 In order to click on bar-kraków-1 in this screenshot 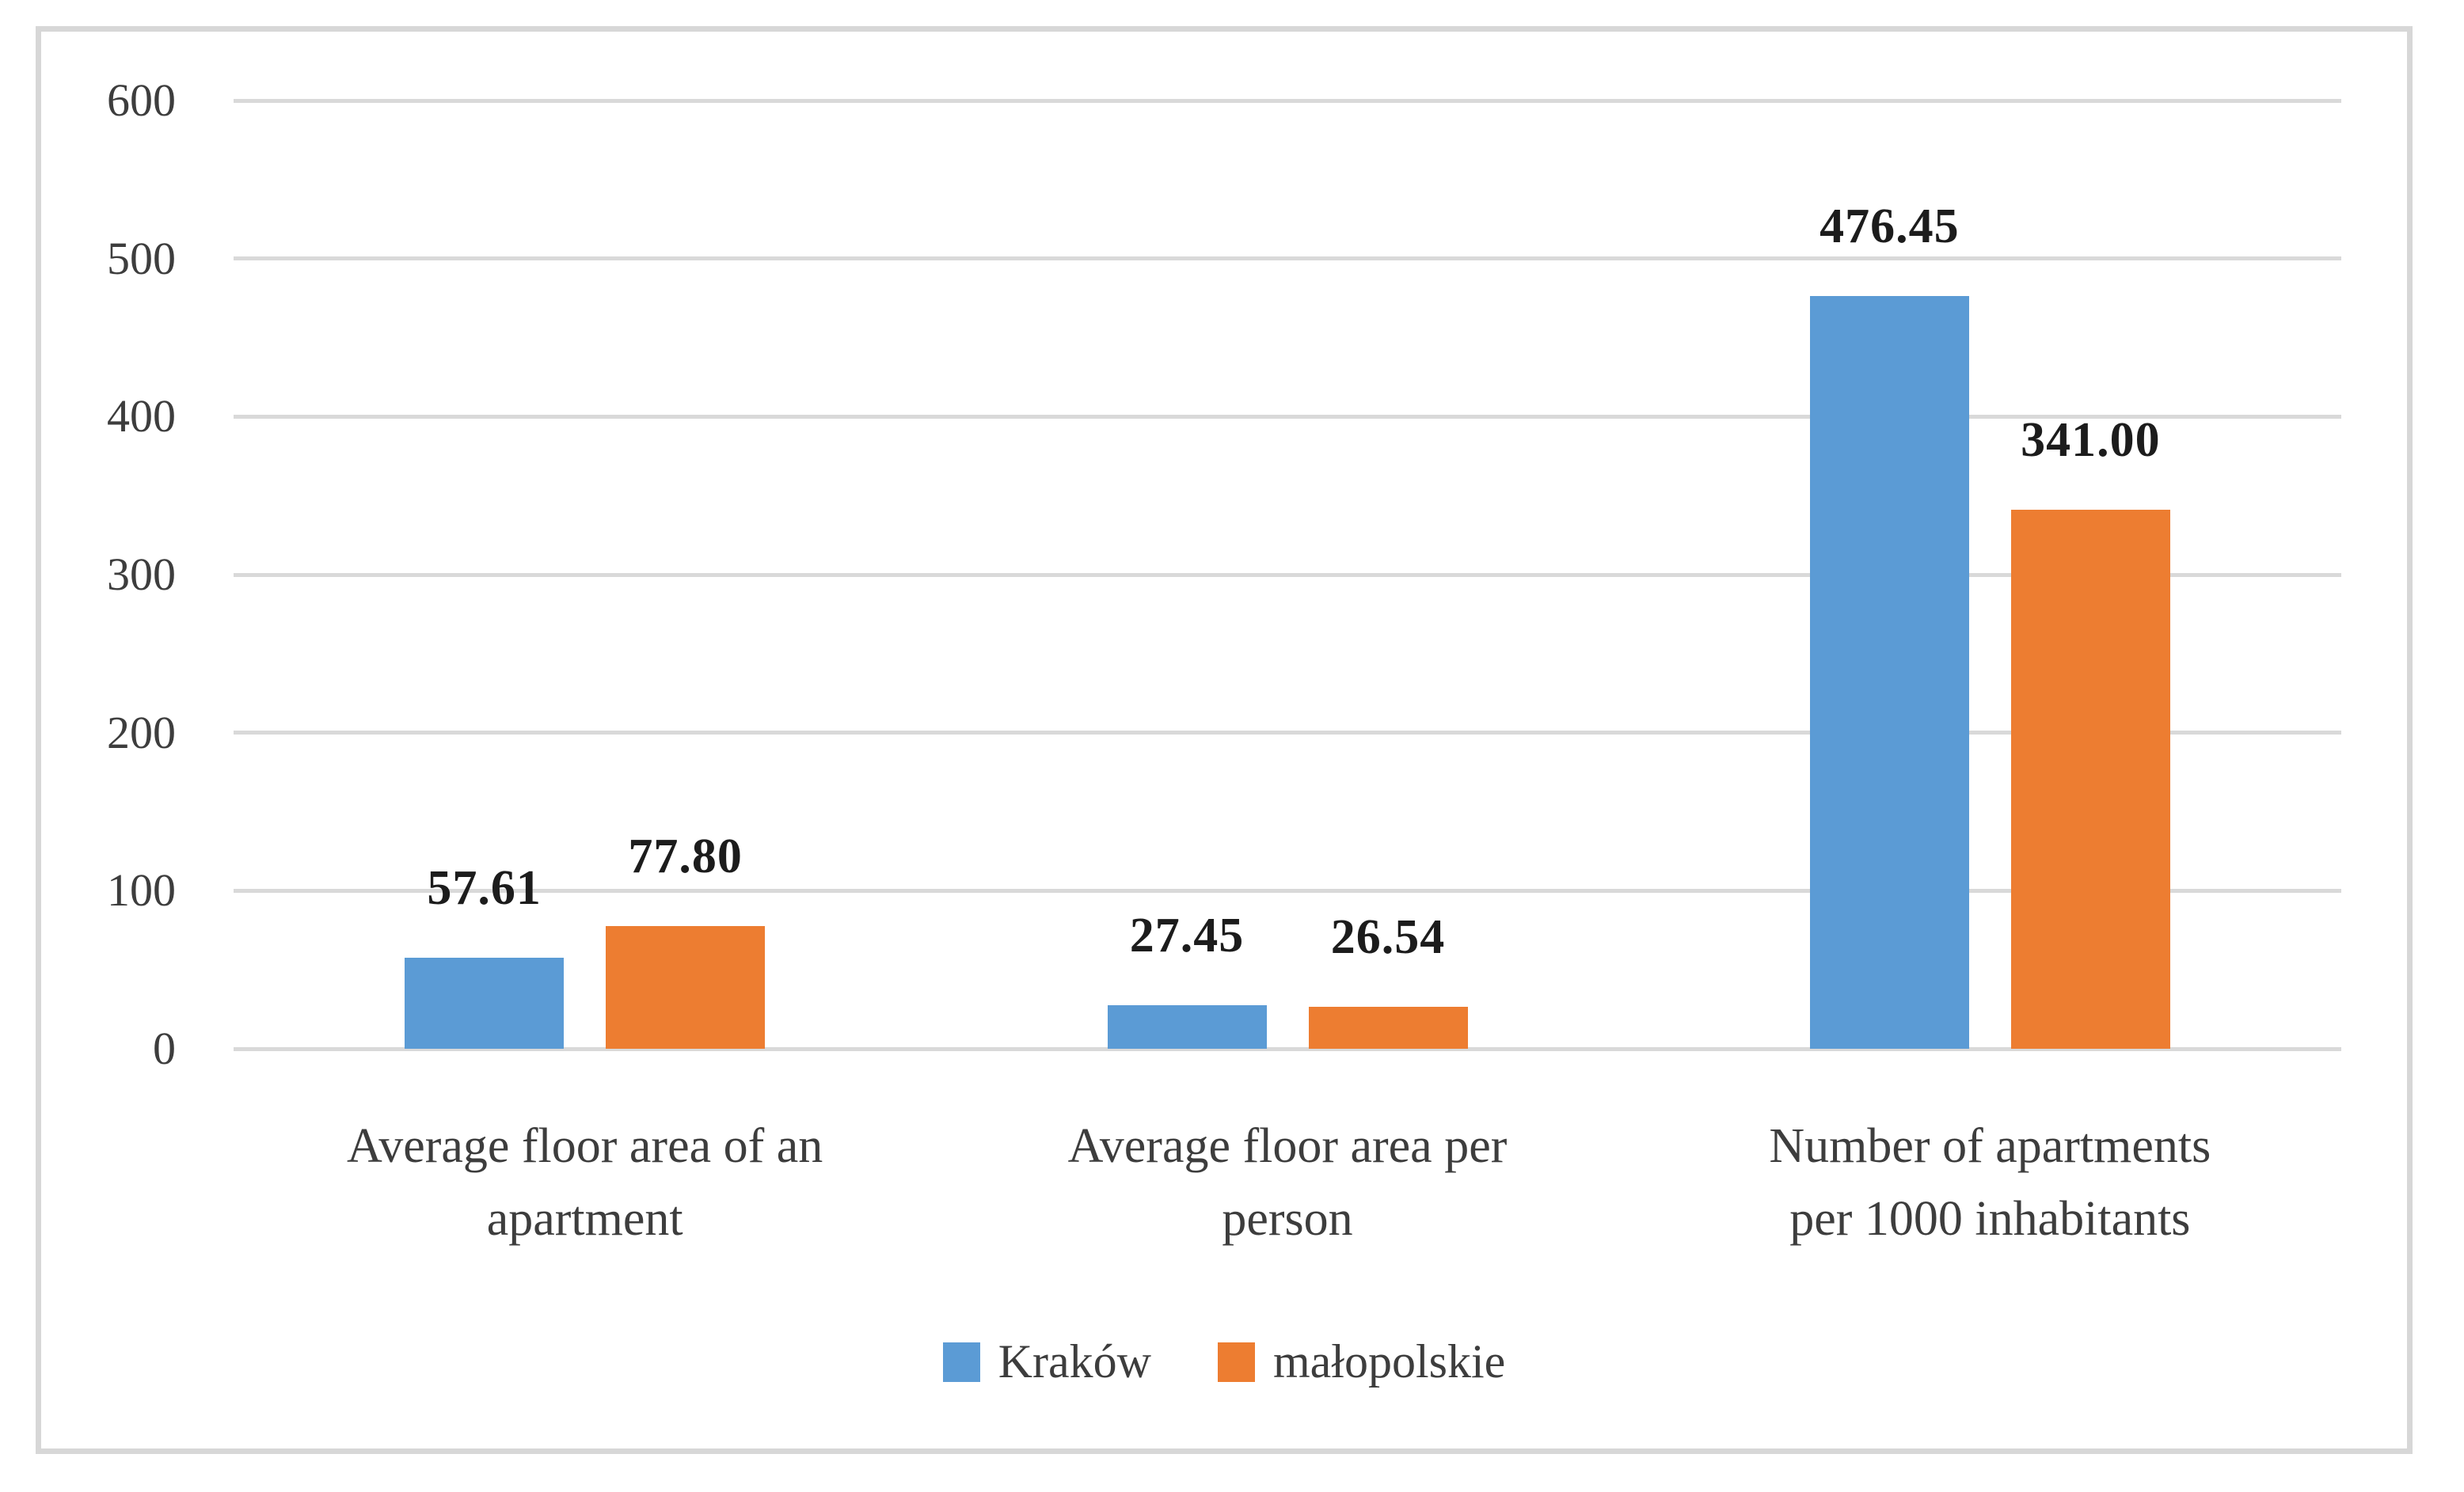, I will do `click(1187, 1027)`.